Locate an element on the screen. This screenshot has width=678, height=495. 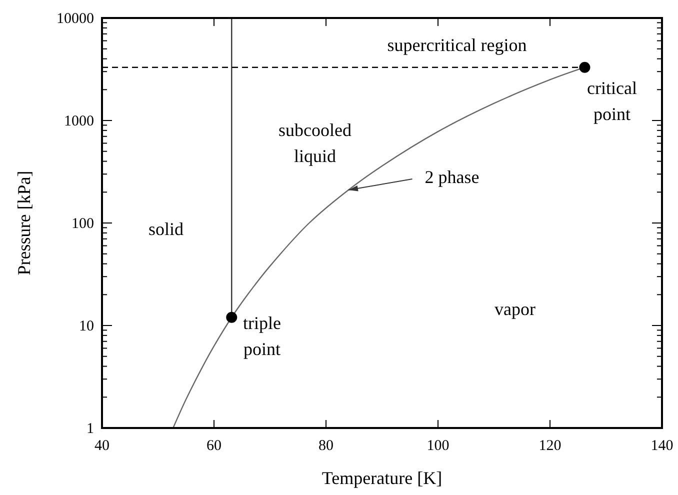
x-axis-title: Temperature [K] is located at coordinates (382, 478).